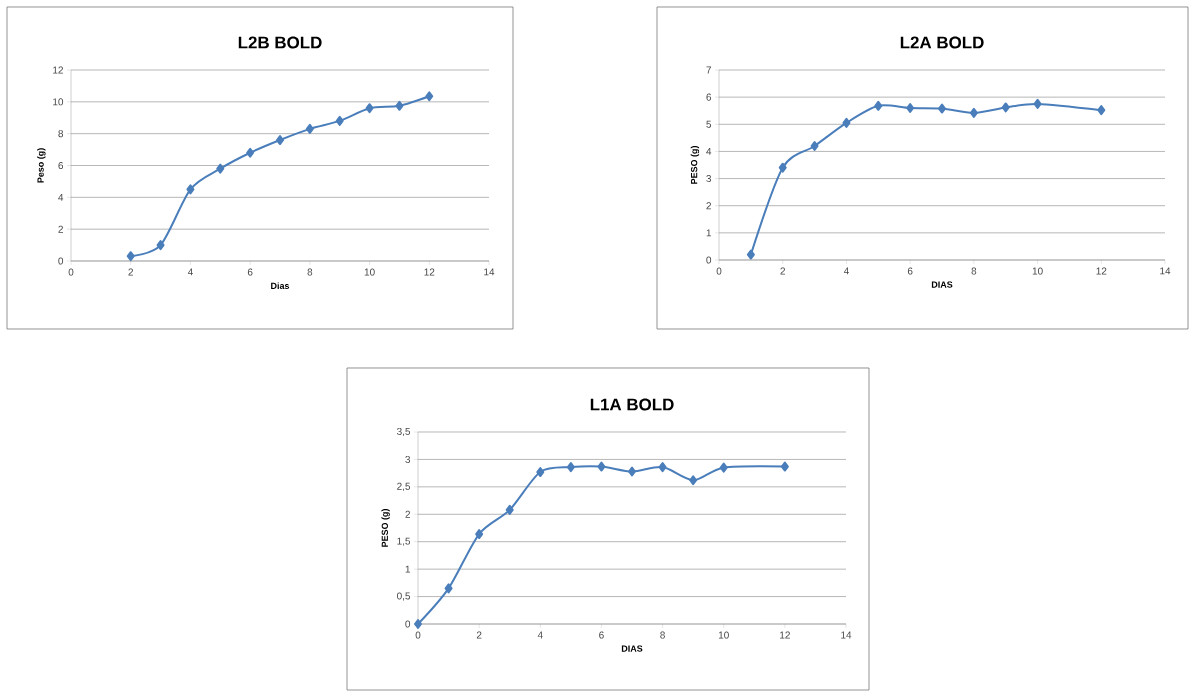 The width and height of the screenshot is (1189, 691). I want to click on y-tick-label: 5, so click(709, 124).